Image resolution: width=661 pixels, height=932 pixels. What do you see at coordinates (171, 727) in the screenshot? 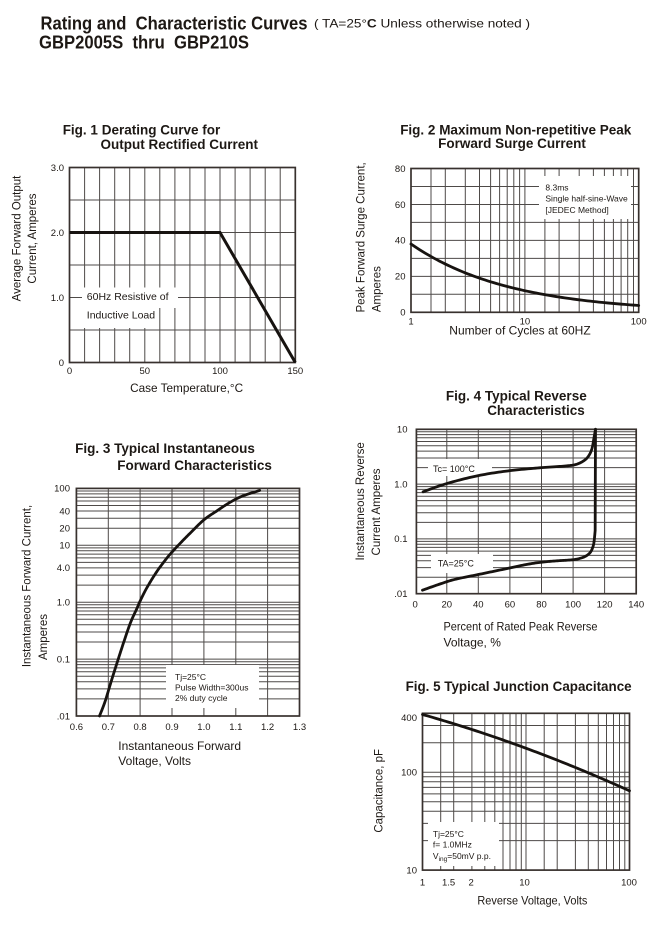
I see `svg-text: 0.9` at bounding box center [171, 727].